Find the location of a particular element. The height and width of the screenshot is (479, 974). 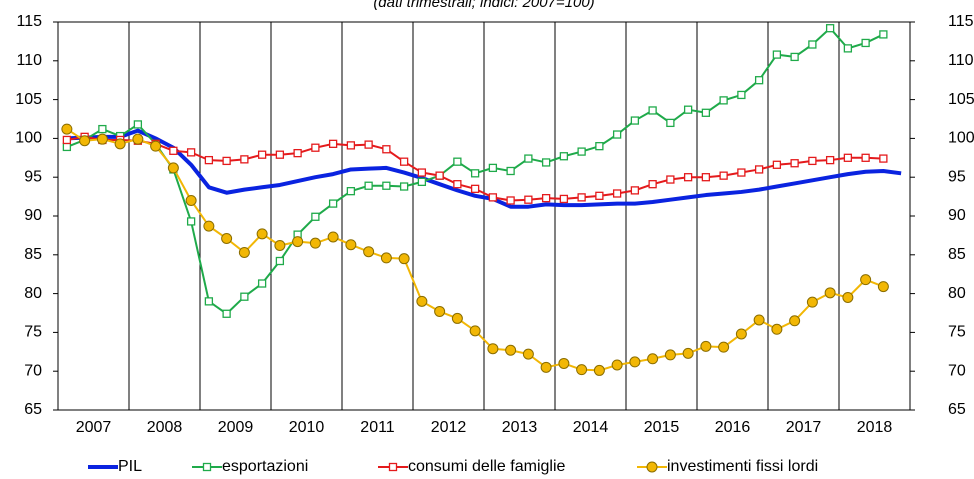

legend-marker is located at coordinates (393, 467).